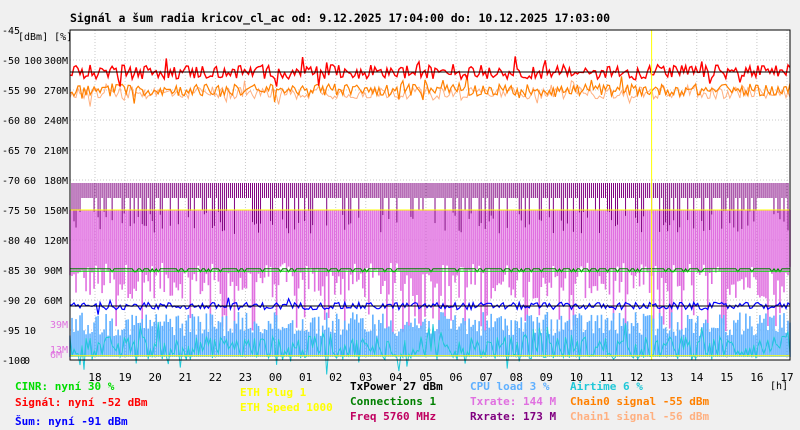  Describe the element at coordinates (11, 91) in the screenshot. I see `y-tick-label-dbm: -55` at that location.